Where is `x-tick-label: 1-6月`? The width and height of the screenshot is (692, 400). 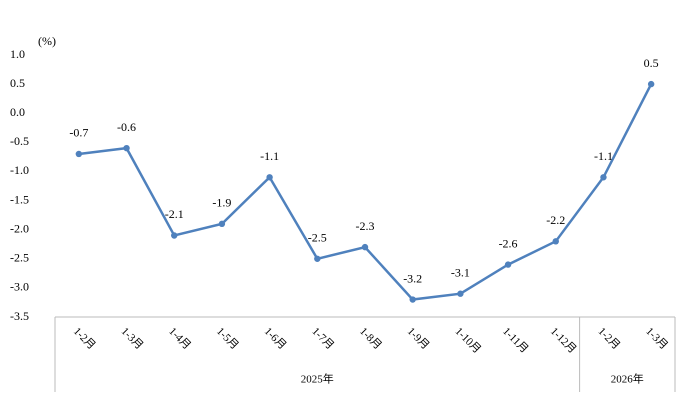
x-tick-label: 1-6月 is located at coordinates (275, 338).